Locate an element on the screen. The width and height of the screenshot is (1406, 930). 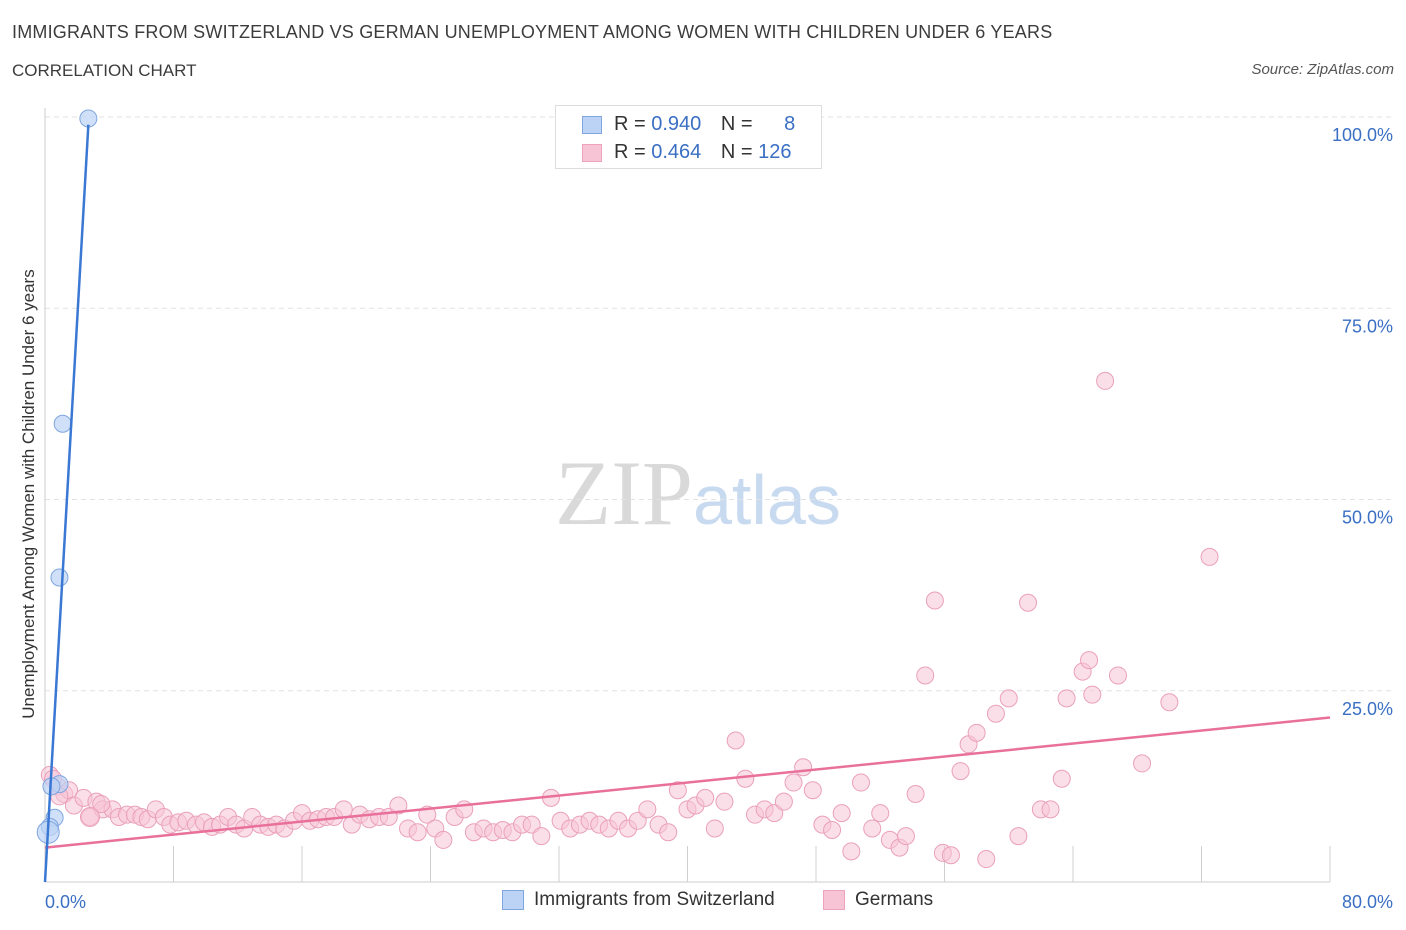
watermark: ZIPatlas is located at coordinates (698, 493).